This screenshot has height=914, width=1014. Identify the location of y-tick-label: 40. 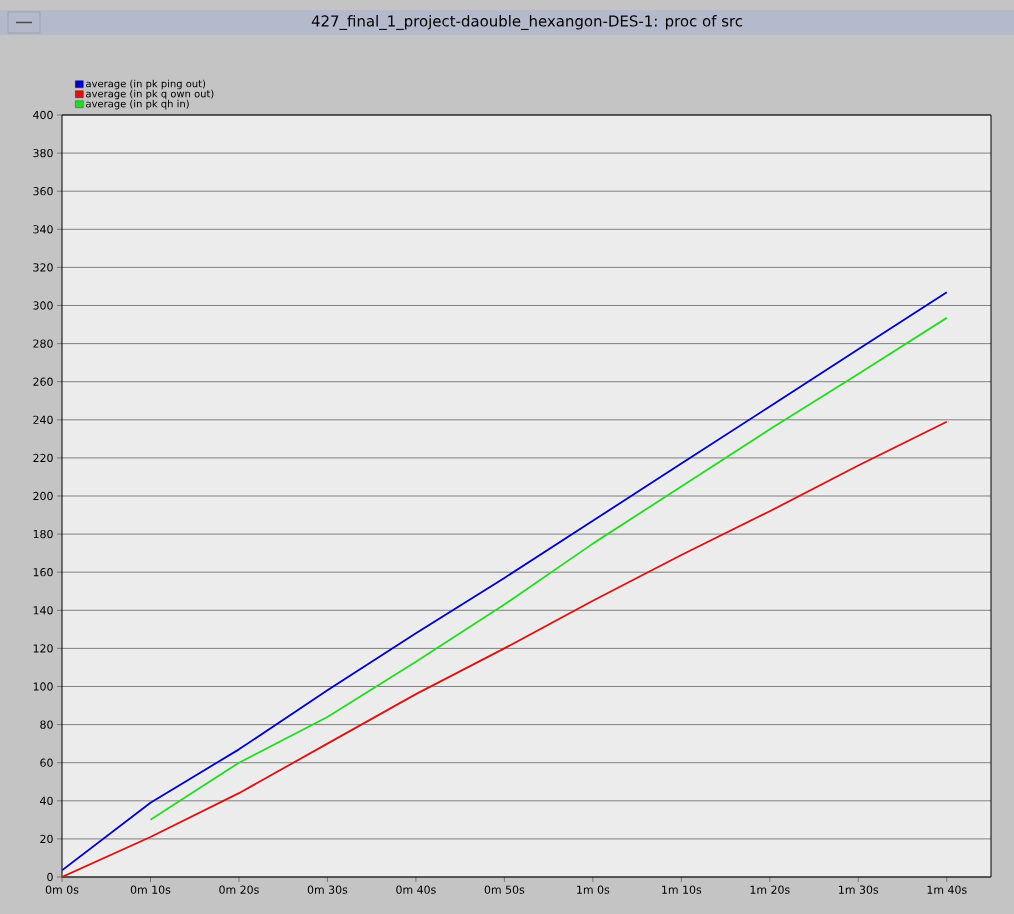
(46, 800).